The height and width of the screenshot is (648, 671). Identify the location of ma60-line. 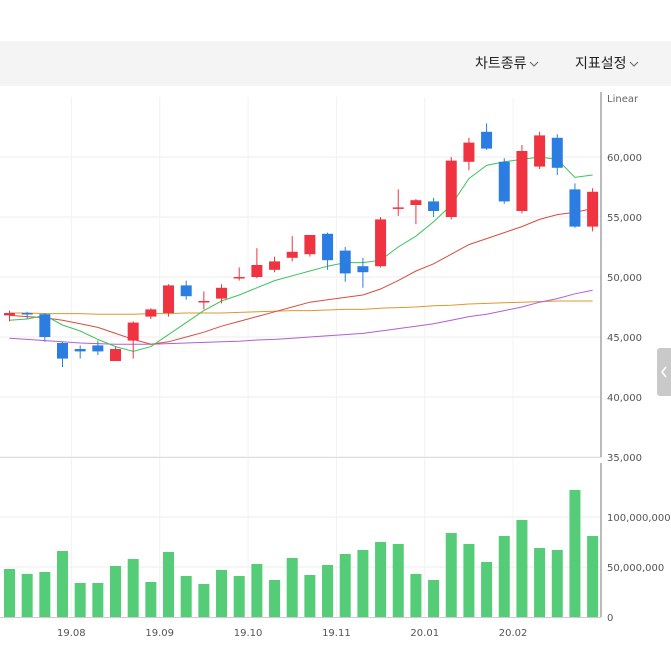
(301, 317).